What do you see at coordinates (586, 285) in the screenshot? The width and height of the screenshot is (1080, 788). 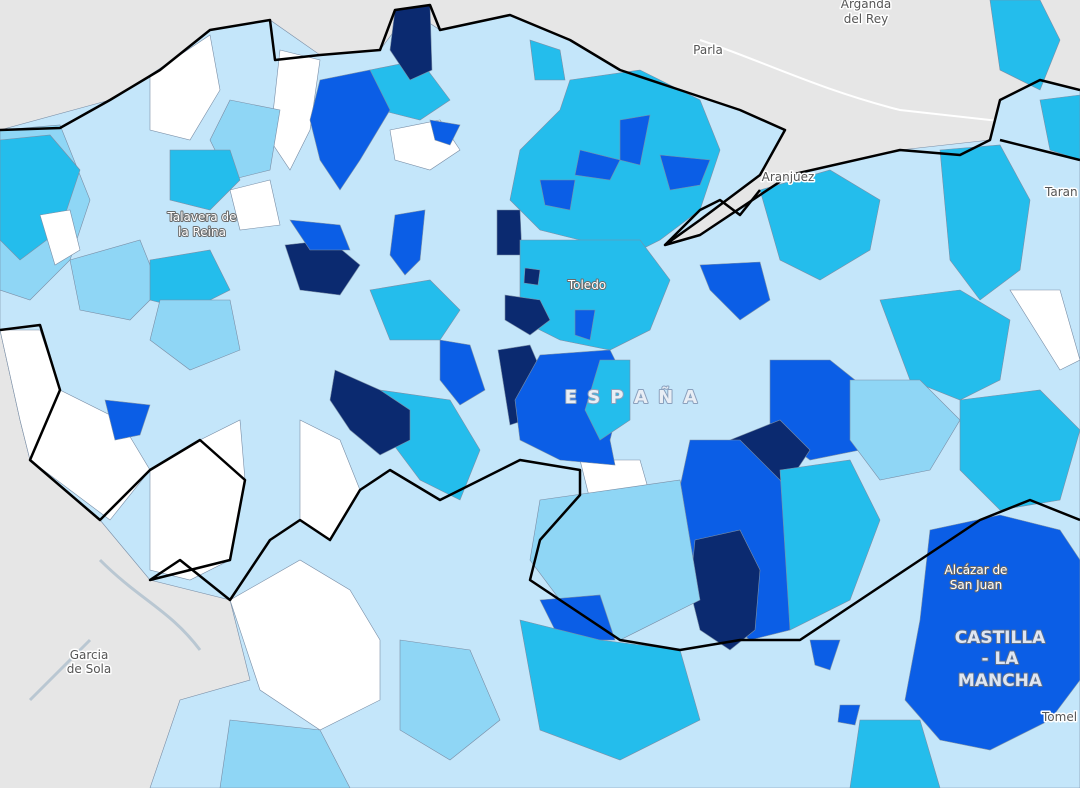 I see `place-label: Toledo` at bounding box center [586, 285].